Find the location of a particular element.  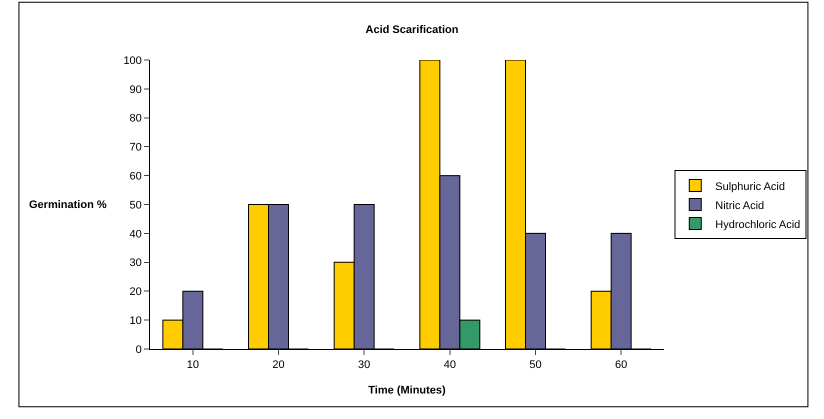

y-tick-label: 0 is located at coordinates (139, 350).